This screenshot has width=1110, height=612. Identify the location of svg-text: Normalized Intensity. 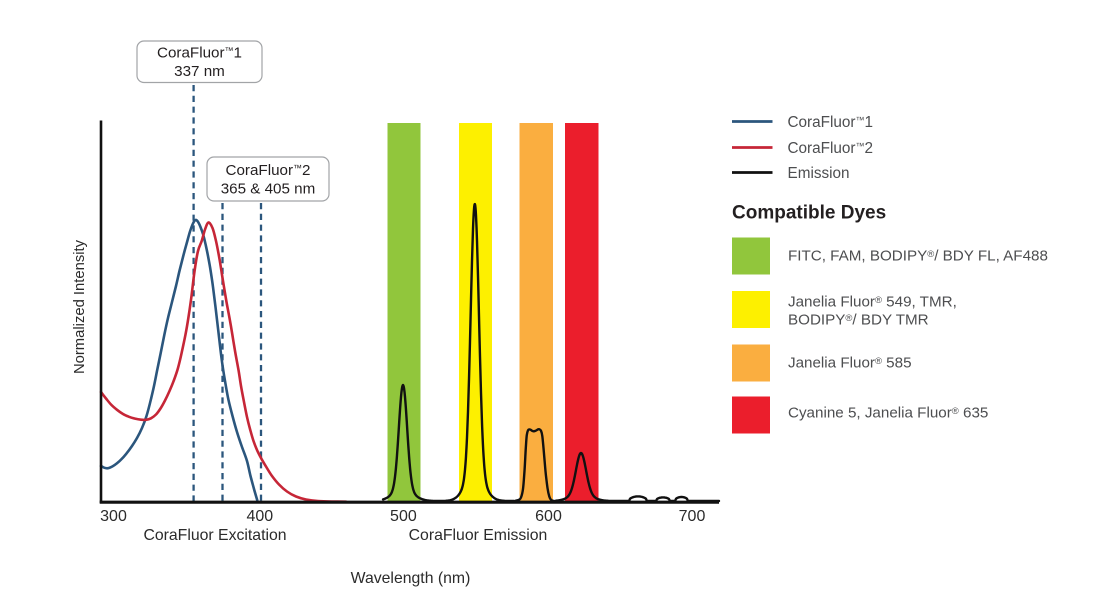
(80, 306).